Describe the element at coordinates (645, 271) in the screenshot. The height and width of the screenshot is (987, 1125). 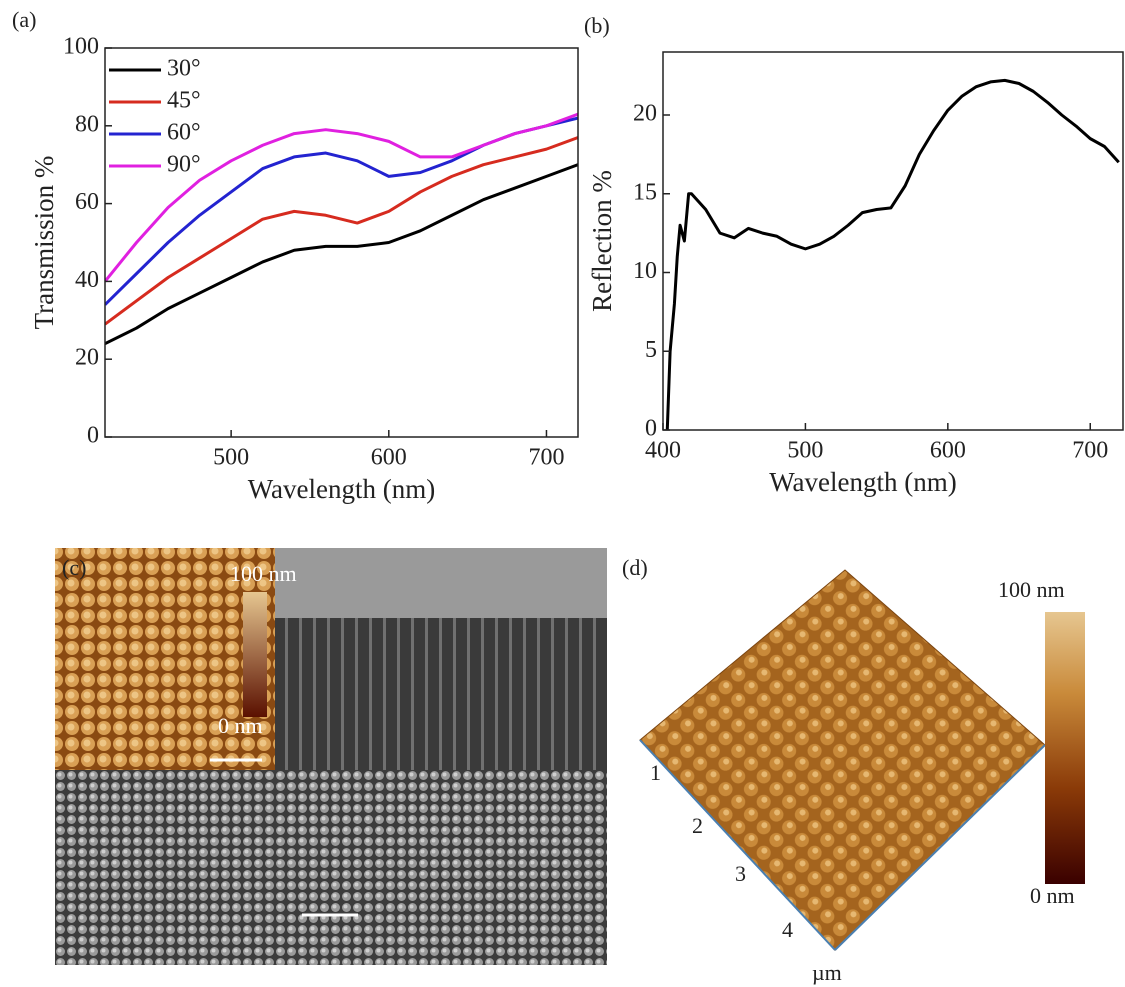
I see `y-tick-label: 10` at that location.